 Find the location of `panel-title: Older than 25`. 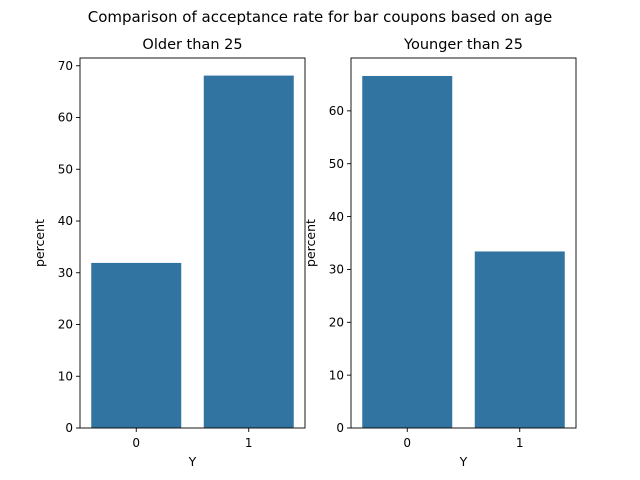

panel-title: Older than 25 is located at coordinates (192, 45).